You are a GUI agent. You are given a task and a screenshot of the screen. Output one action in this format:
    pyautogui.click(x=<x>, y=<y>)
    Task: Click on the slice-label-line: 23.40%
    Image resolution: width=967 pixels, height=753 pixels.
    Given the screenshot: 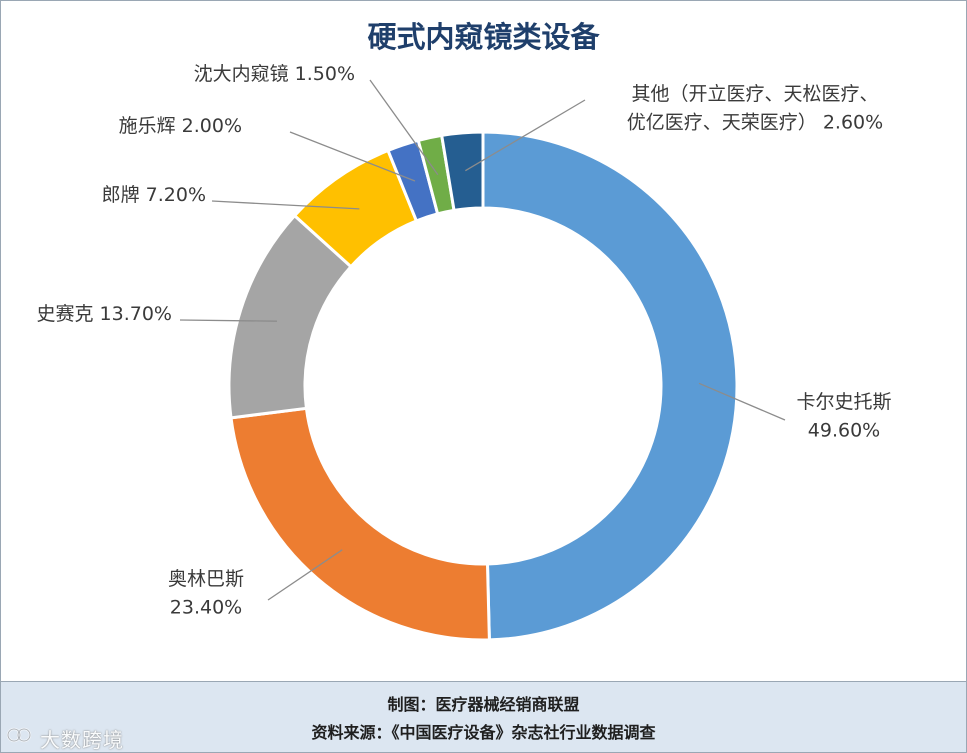 What is the action you would take?
    pyautogui.click(x=206, y=608)
    